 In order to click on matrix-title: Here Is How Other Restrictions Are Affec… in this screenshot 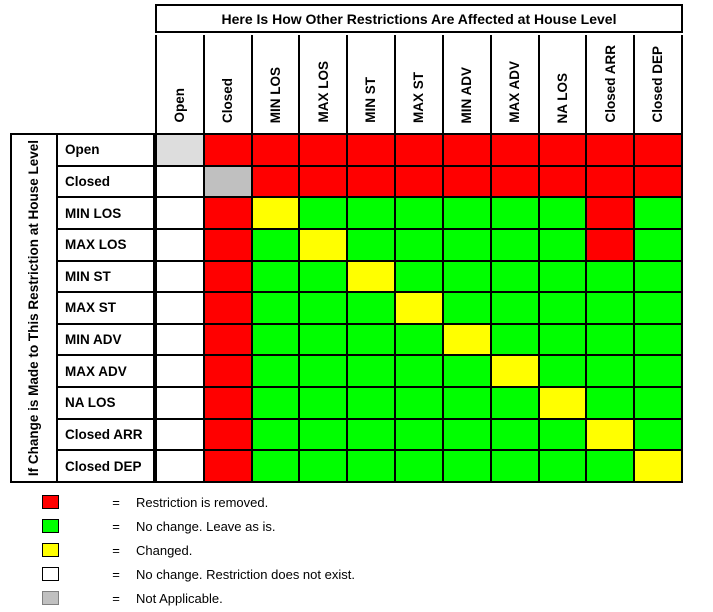, I will do `click(419, 18)`.